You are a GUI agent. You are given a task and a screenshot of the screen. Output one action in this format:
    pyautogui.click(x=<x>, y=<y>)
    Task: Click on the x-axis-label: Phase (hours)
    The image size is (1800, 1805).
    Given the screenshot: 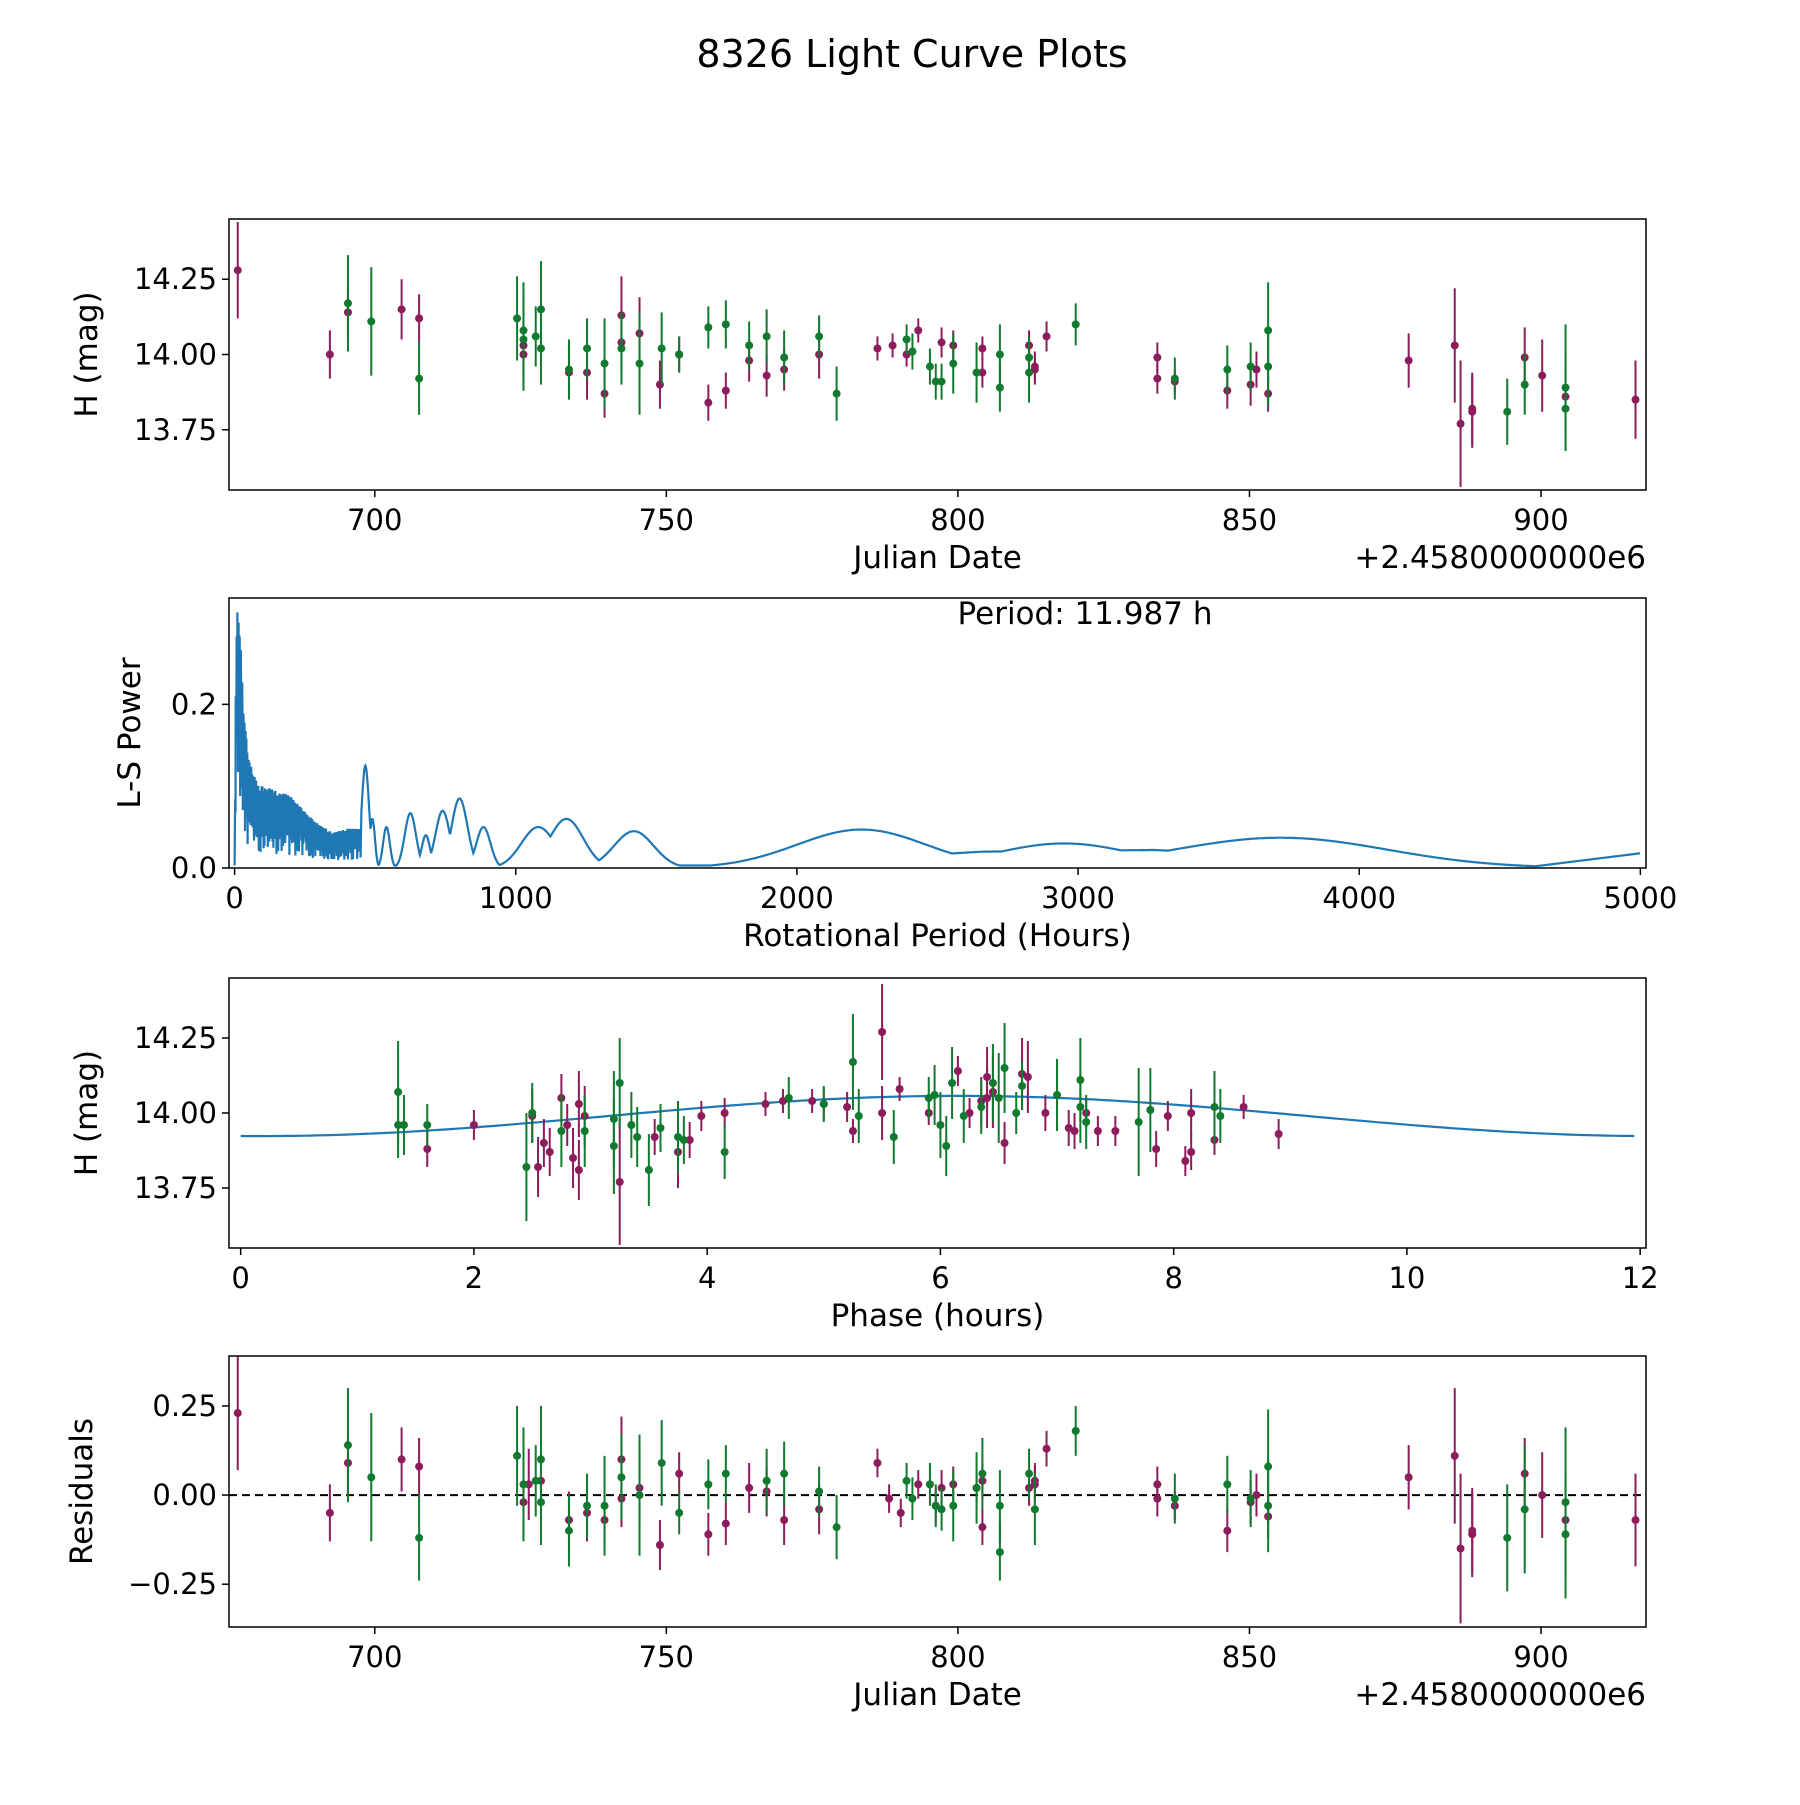 What is the action you would take?
    pyautogui.click(x=938, y=1316)
    